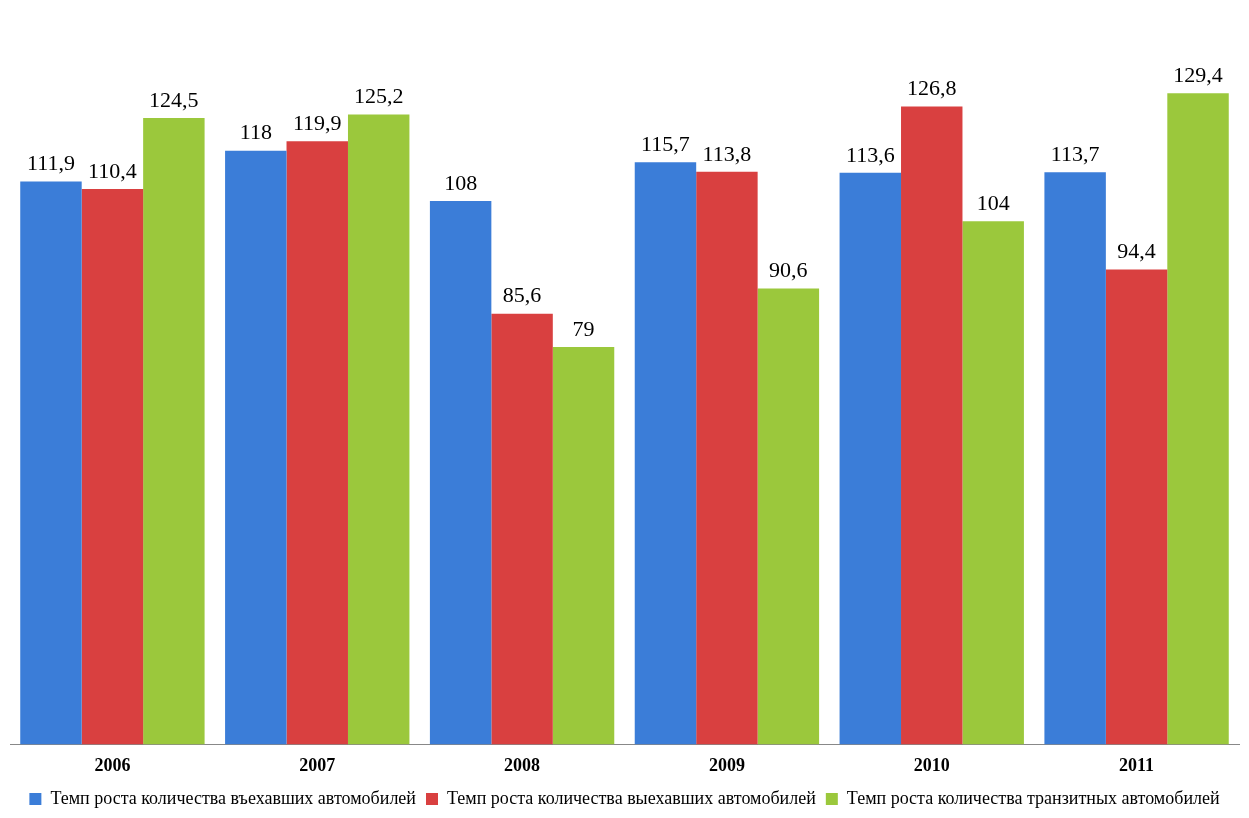 The image size is (1249, 818). I want to click on data-label: 119,9, so click(317, 122).